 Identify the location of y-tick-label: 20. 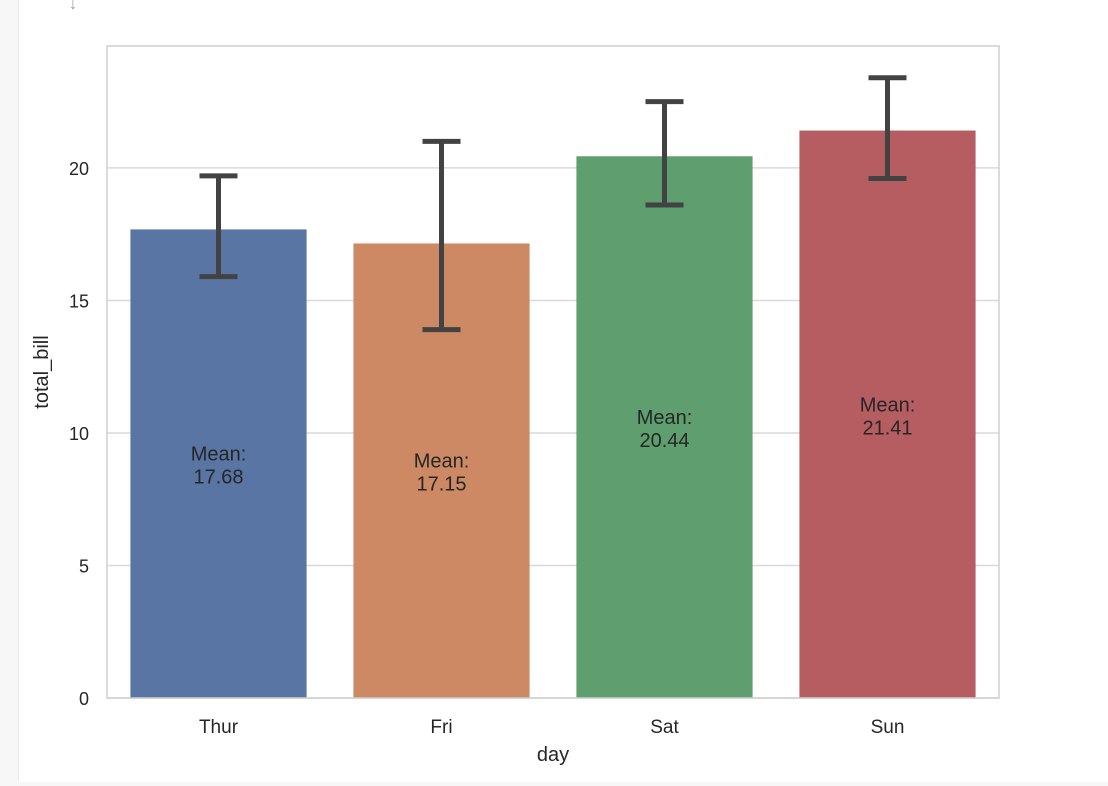
(79, 169).